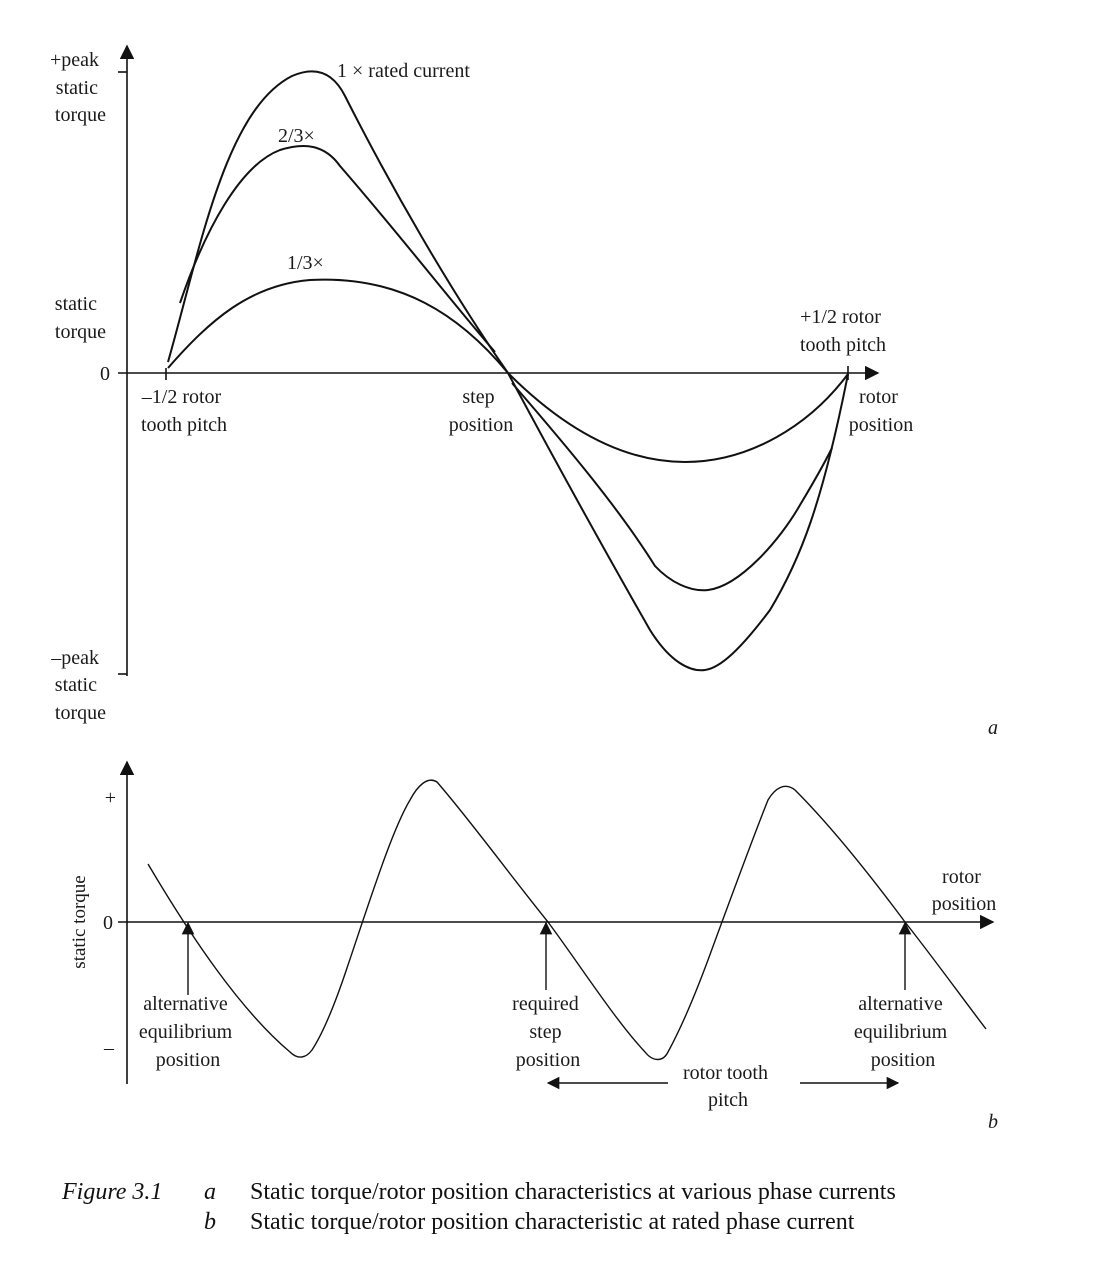 Image resolution: width=1094 pixels, height=1278 pixels. Describe the element at coordinates (78, 685) in the screenshot. I see `label-neg-peak: –peak static torque` at that location.